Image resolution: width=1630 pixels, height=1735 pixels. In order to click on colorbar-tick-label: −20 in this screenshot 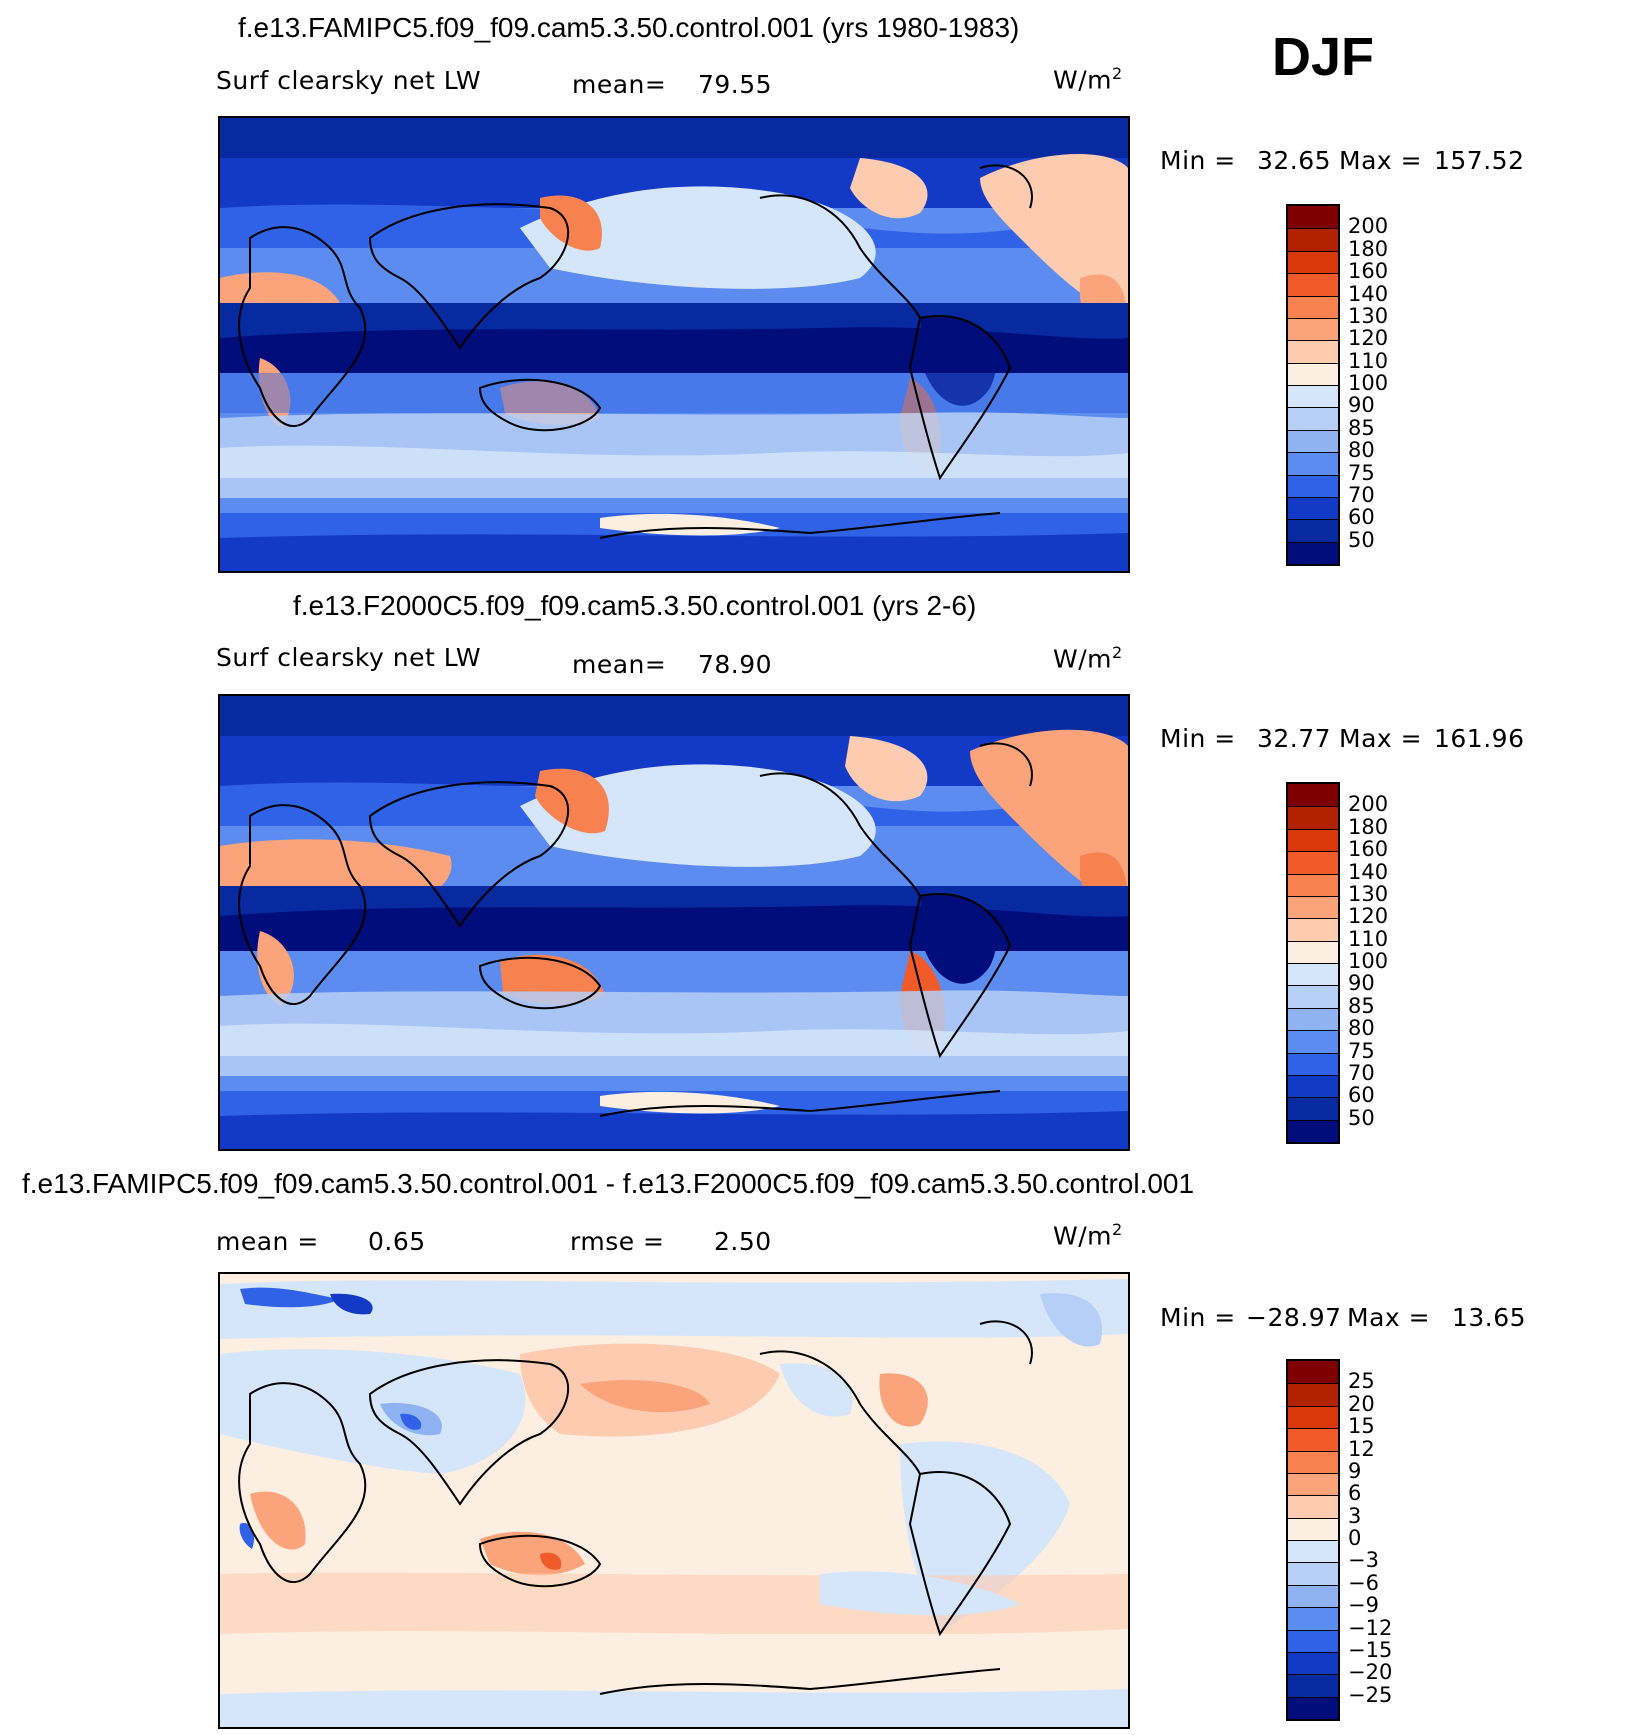, I will do `click(1370, 1672)`.